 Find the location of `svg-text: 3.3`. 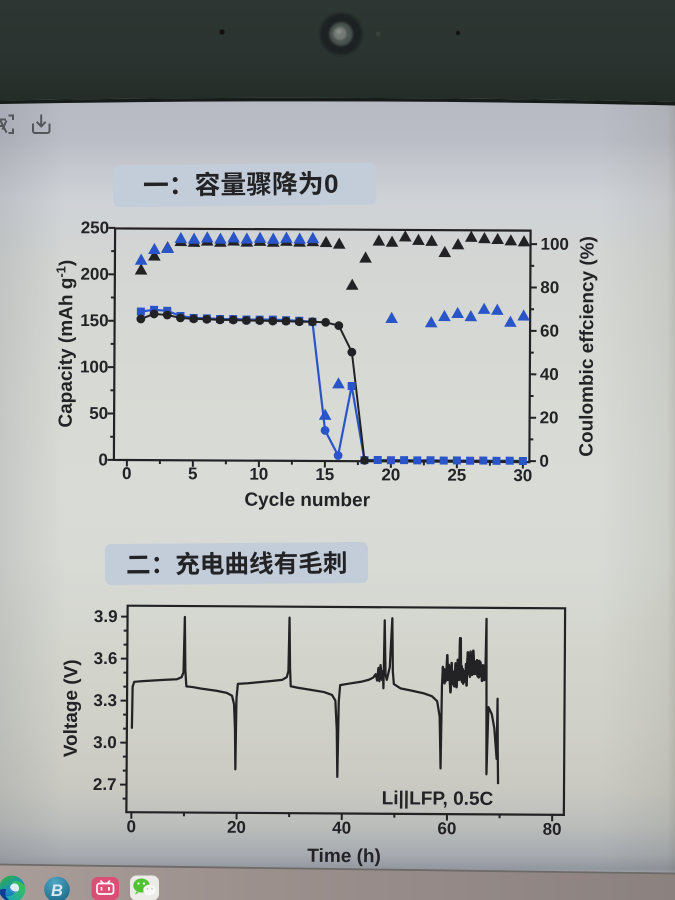

svg-text: 3.3 is located at coordinates (105, 700).